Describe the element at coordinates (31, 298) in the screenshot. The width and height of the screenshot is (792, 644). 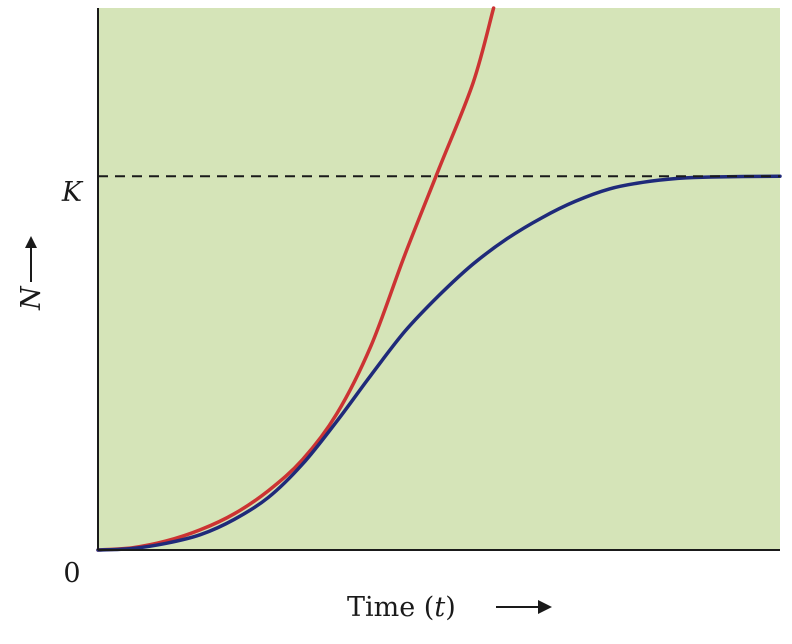
I see `y-axis-label: N` at that location.